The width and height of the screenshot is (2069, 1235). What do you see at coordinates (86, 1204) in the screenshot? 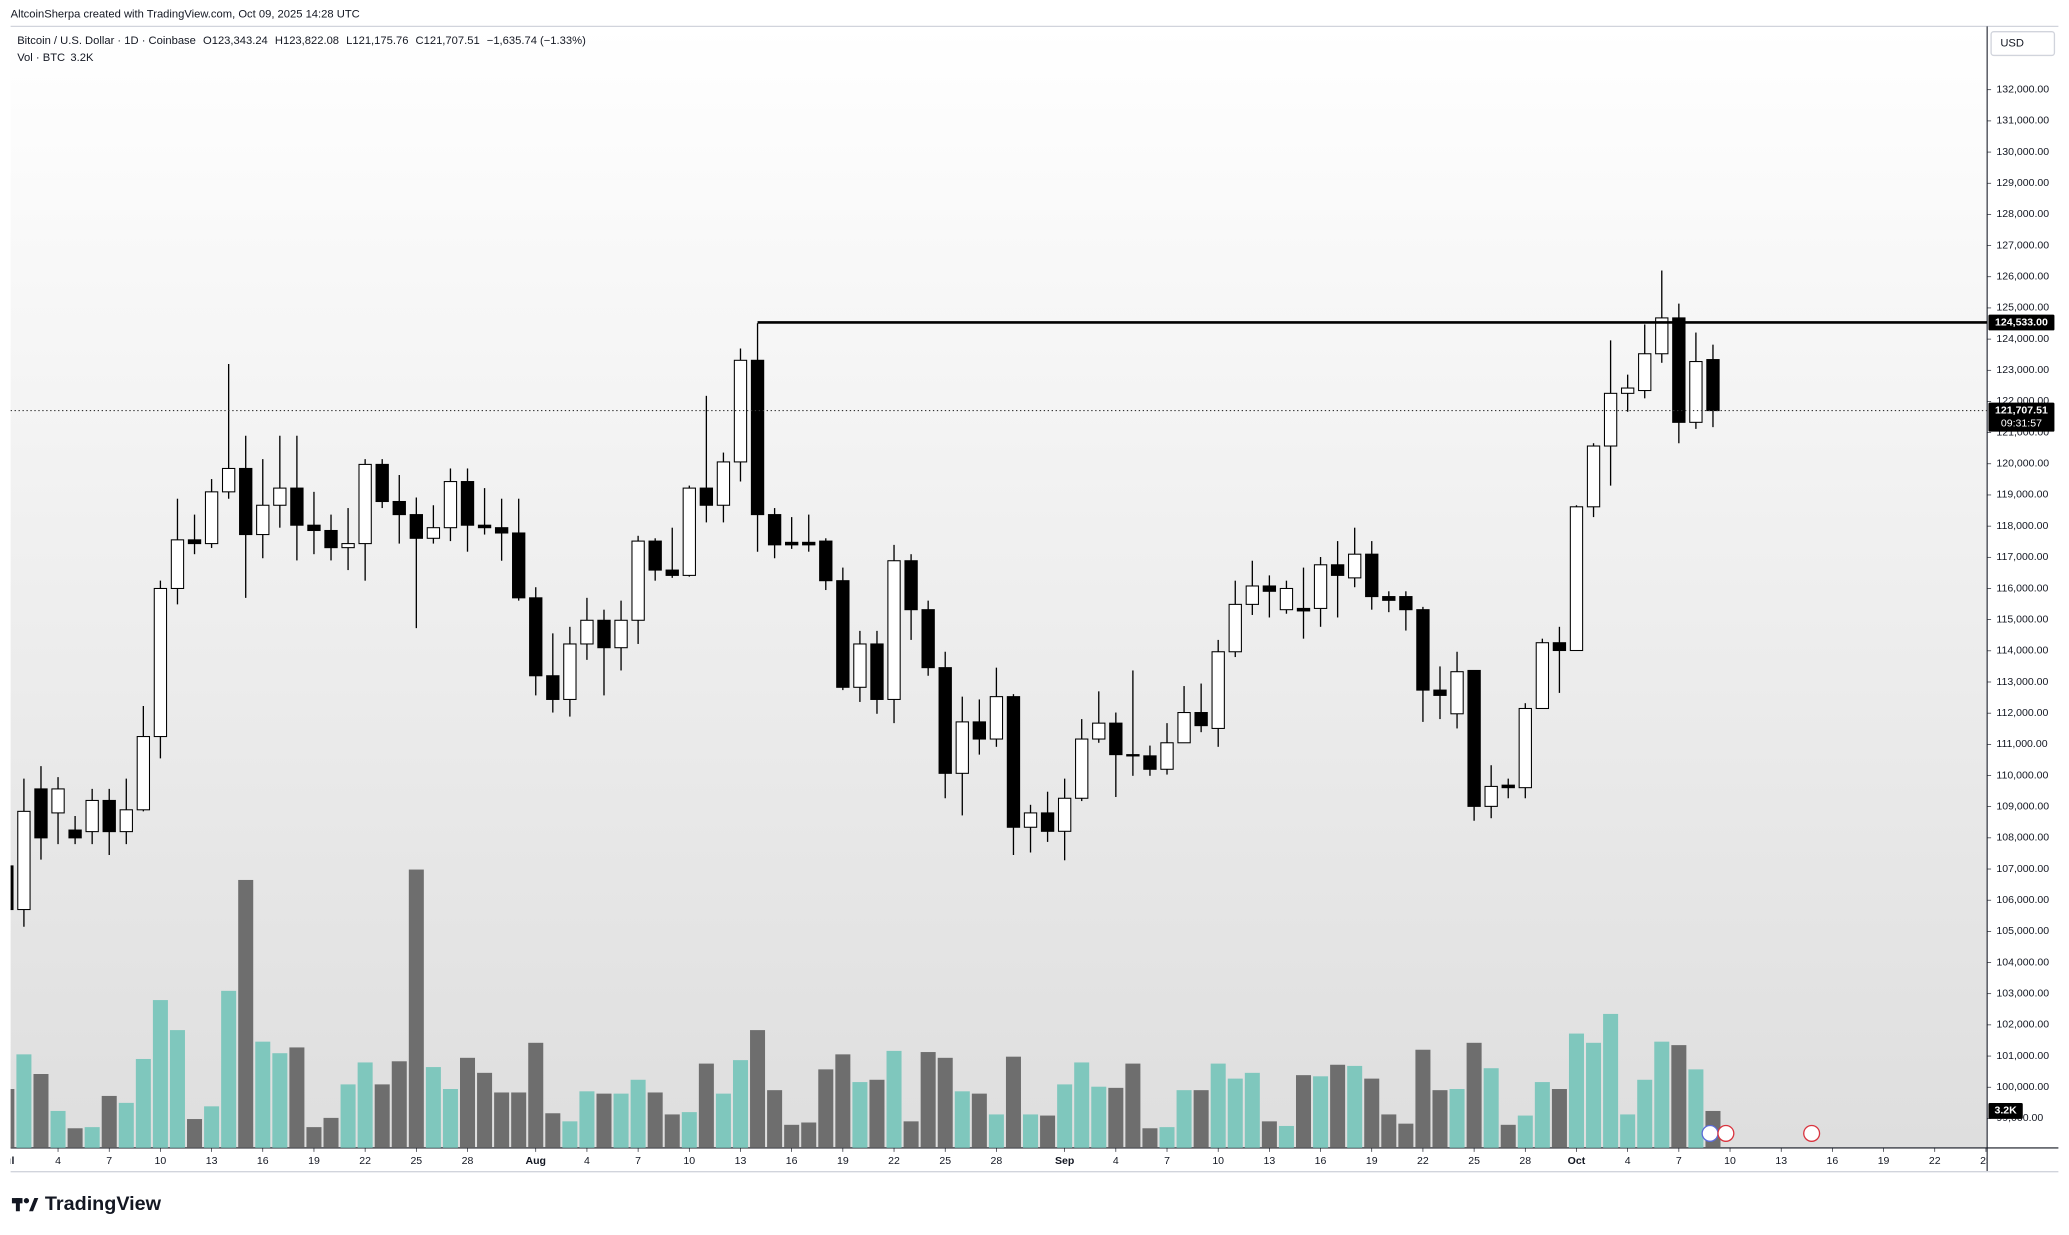
I see `brand-logo: TradingView` at bounding box center [86, 1204].